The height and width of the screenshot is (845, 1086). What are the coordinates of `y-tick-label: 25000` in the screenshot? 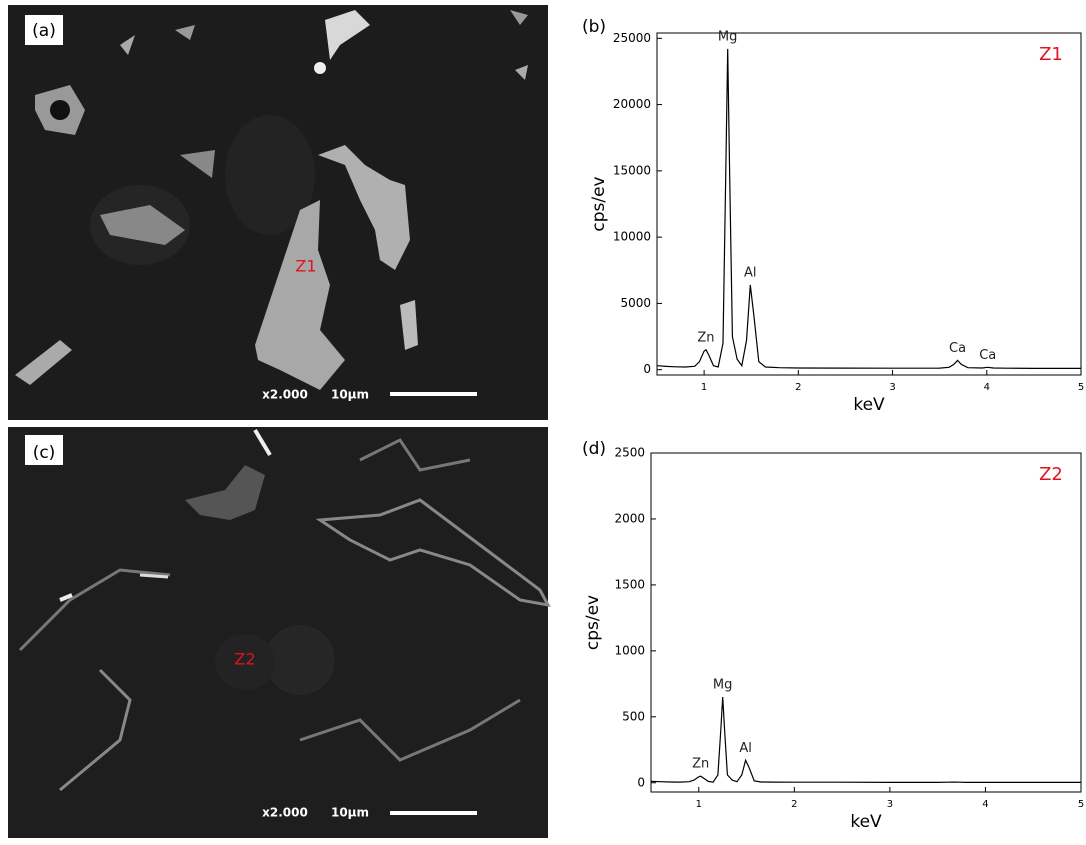 It's located at (632, 38).